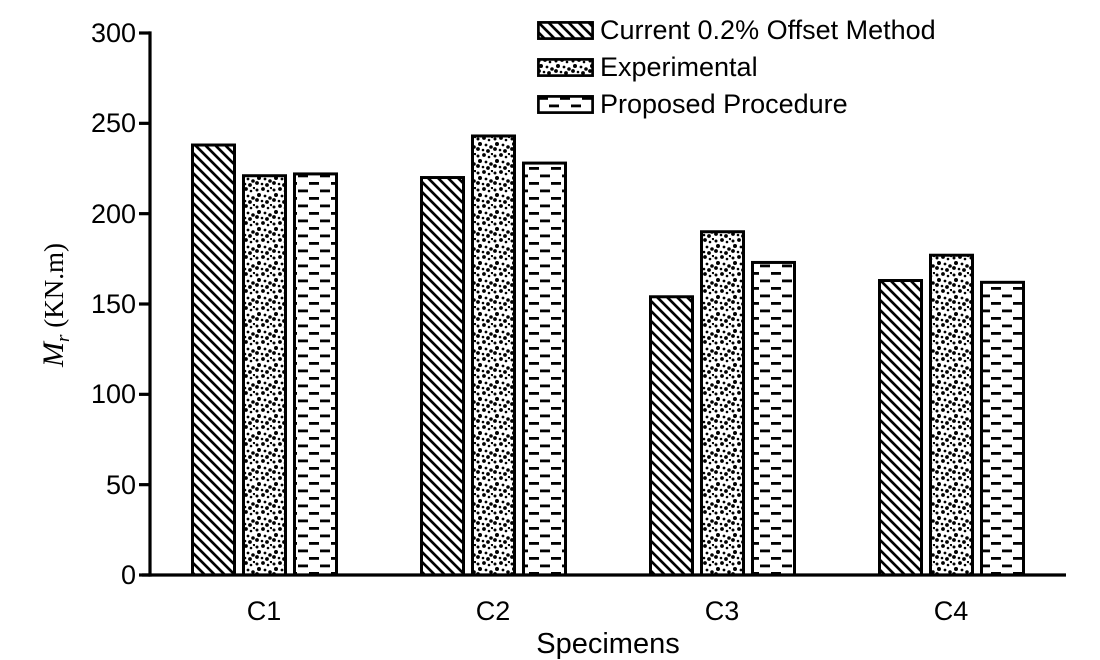 The image size is (1100, 660). What do you see at coordinates (120, 485) in the screenshot?
I see `y-tick-label: 50` at bounding box center [120, 485].